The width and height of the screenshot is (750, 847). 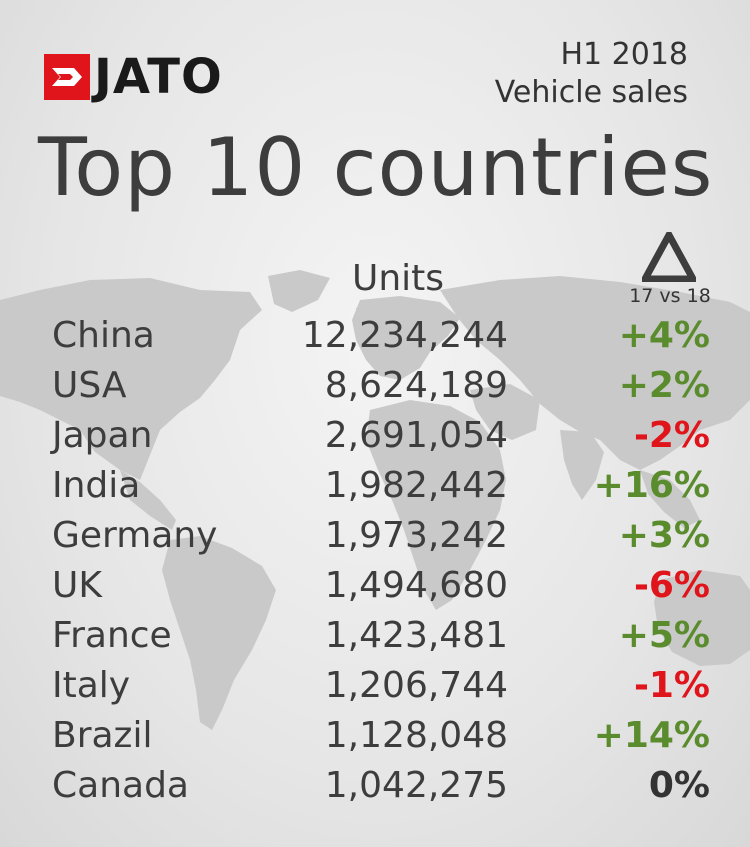 What do you see at coordinates (158, 77) in the screenshot?
I see `brand-name: JATO` at bounding box center [158, 77].